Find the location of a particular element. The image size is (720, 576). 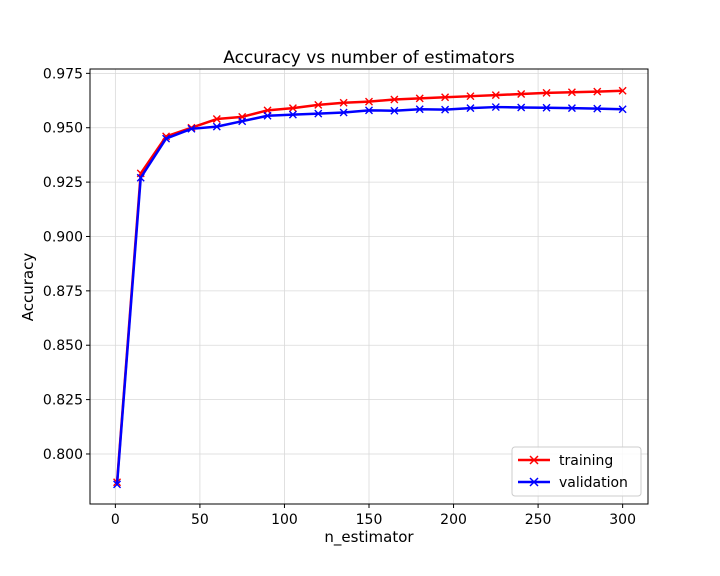

y-tick-label: 0.850 is located at coordinates (63, 346).